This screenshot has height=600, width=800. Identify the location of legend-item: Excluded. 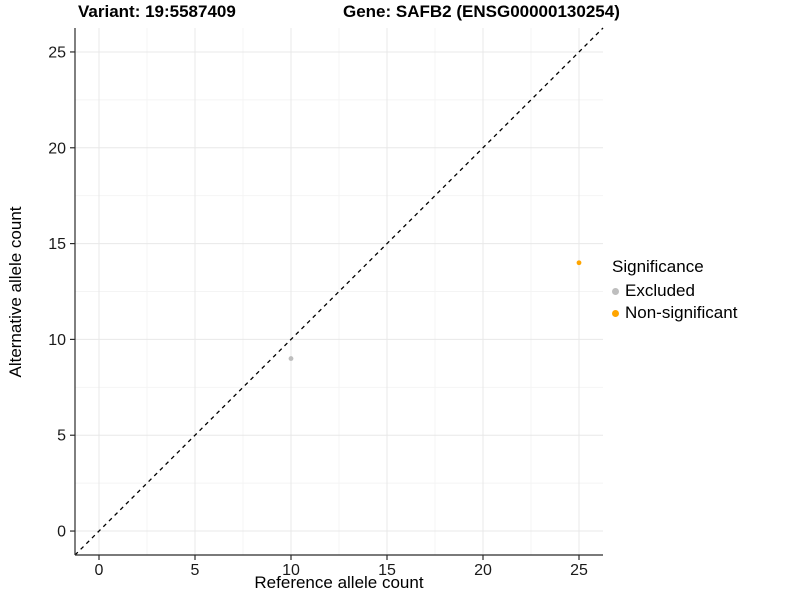
(674, 291).